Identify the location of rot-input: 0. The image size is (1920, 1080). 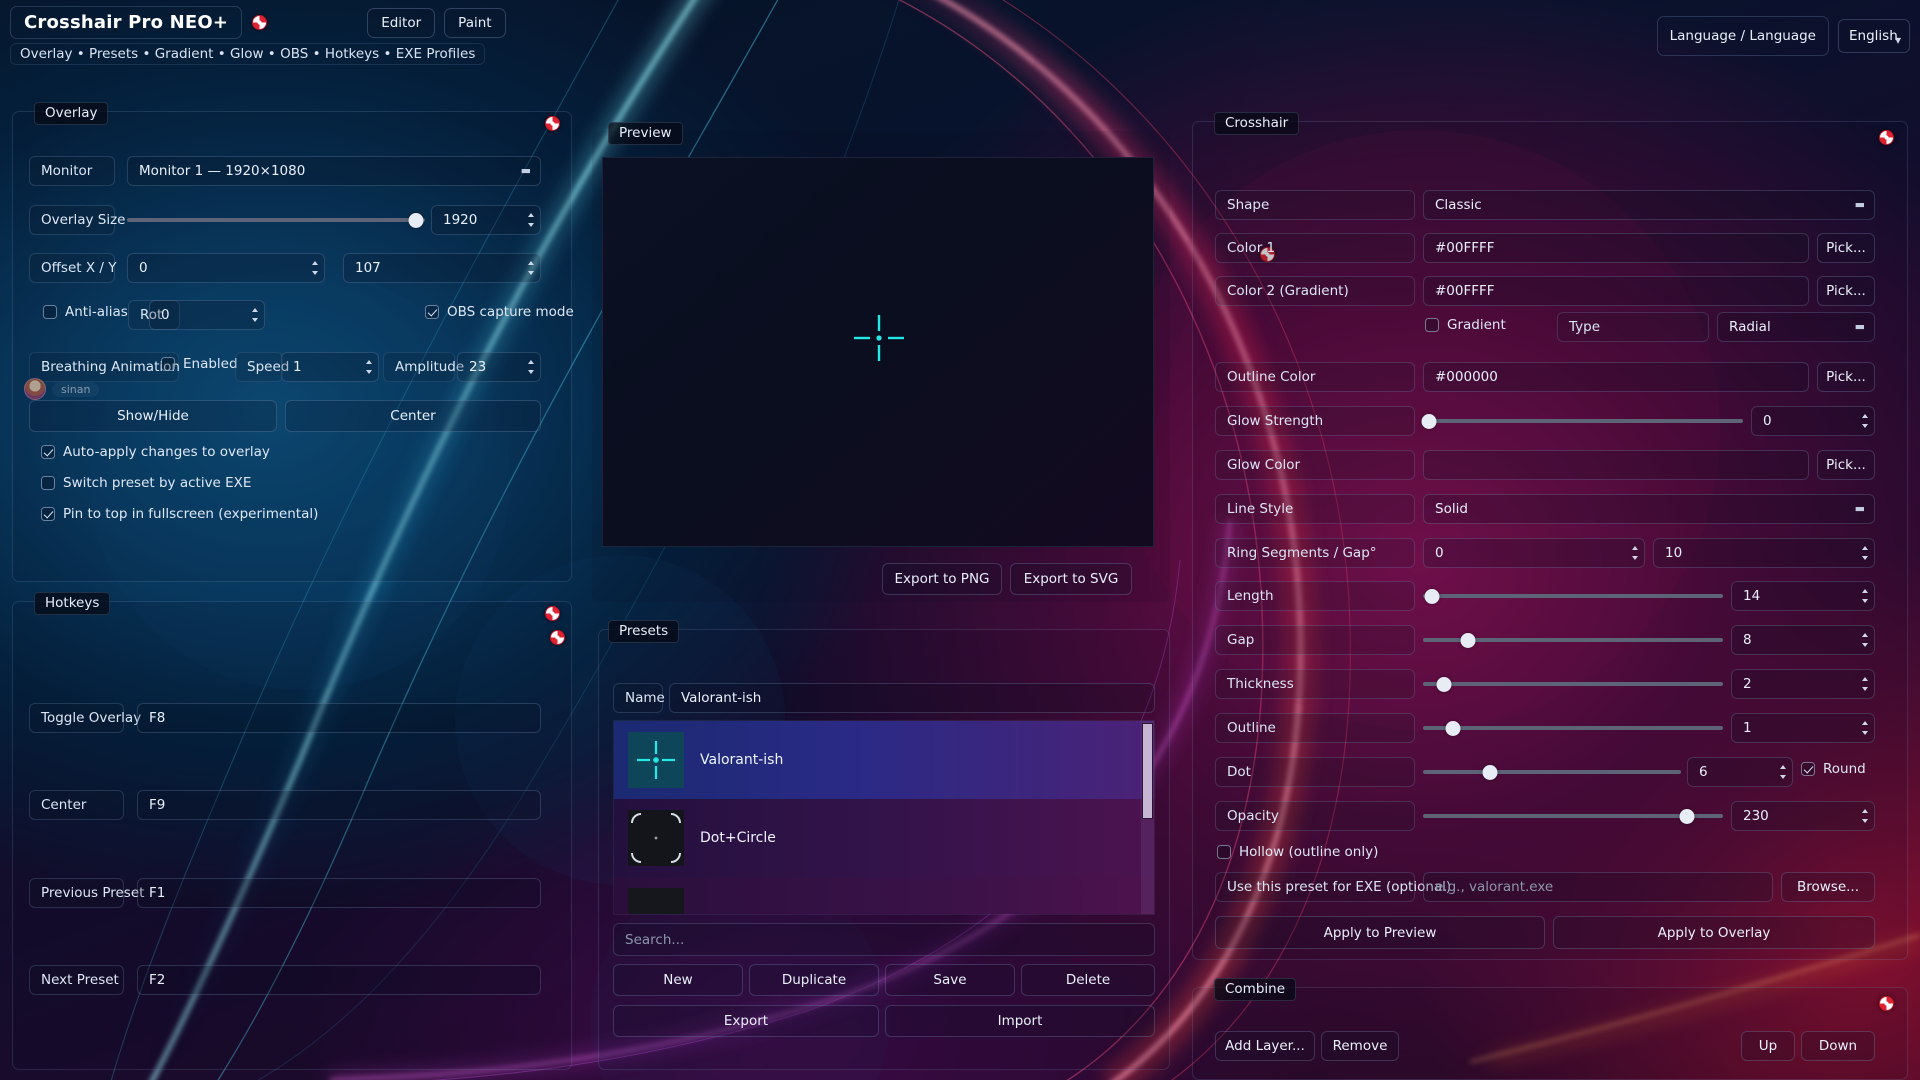
(207, 315).